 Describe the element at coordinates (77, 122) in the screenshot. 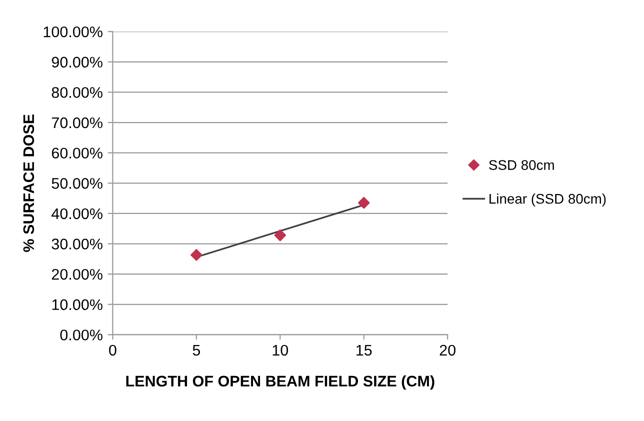

I see `y-tick-label: 70.00%` at that location.